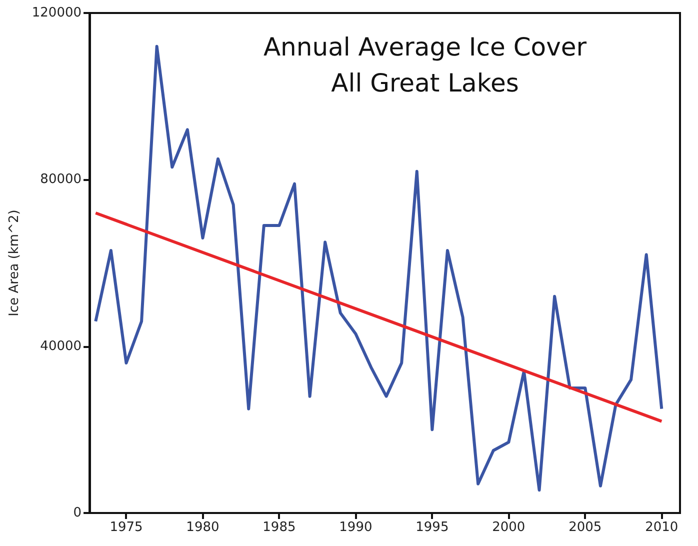 This screenshot has height=546, width=698. Describe the element at coordinates (203, 527) in the screenshot. I see `x-tick-label: 1980` at that location.